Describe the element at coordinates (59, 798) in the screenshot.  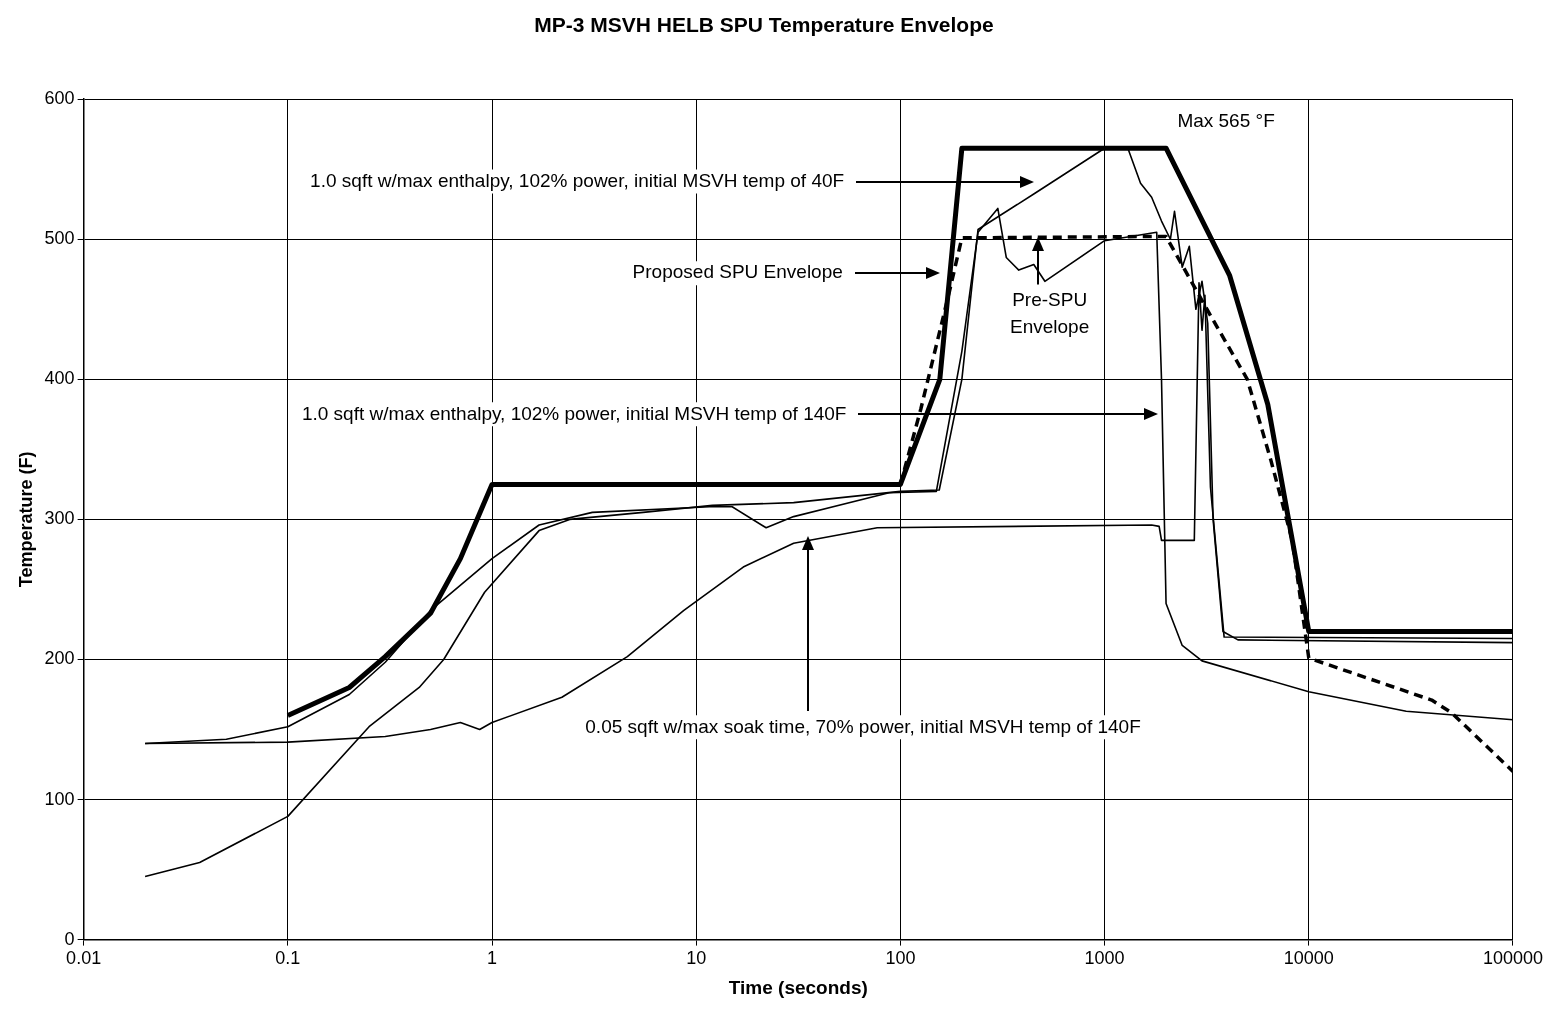
I see `y-tick-label: 100` at that location.